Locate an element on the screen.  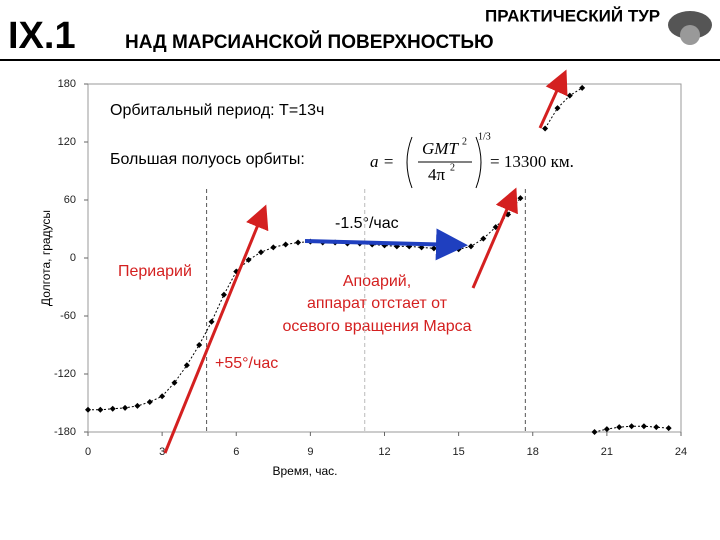
x-tick-label: 6 is located at coordinates (236, 452).